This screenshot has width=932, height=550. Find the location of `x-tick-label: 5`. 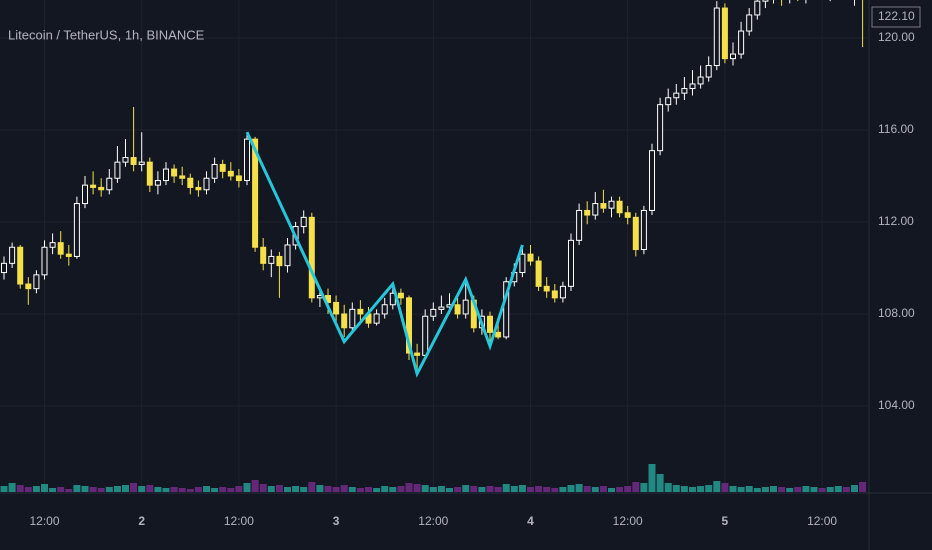

x-tick-label: 5 is located at coordinates (725, 521).